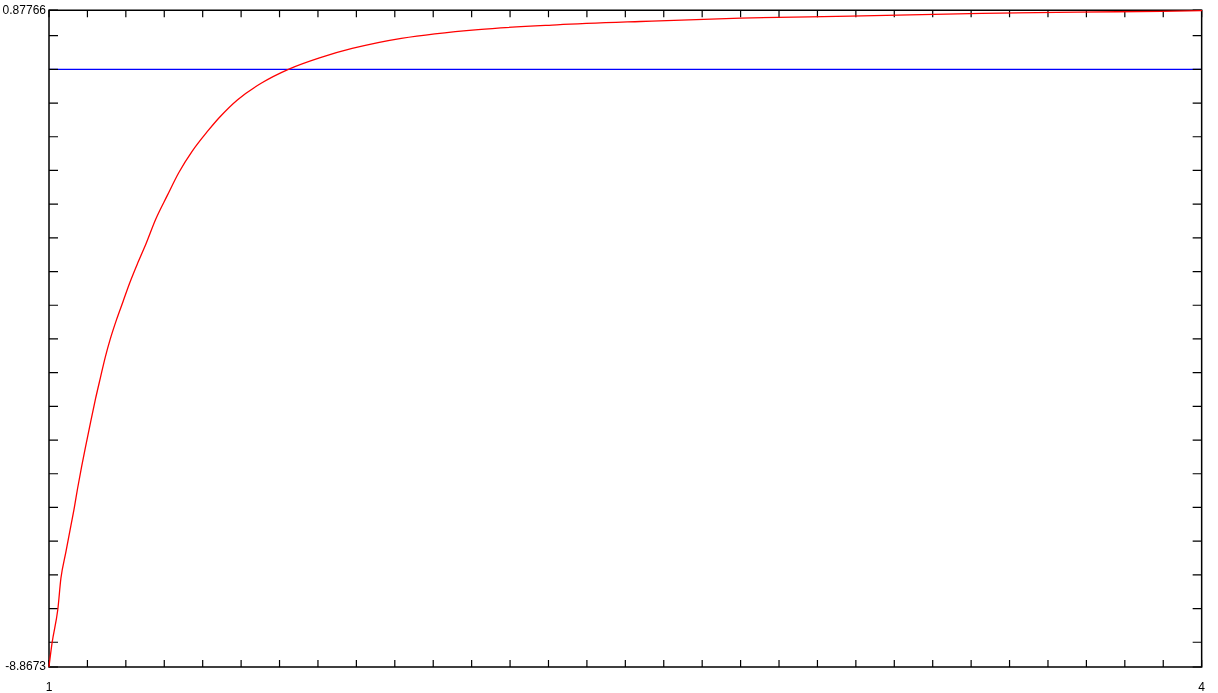  I want to click on y-tick-label: -8.8673, so click(26, 666).